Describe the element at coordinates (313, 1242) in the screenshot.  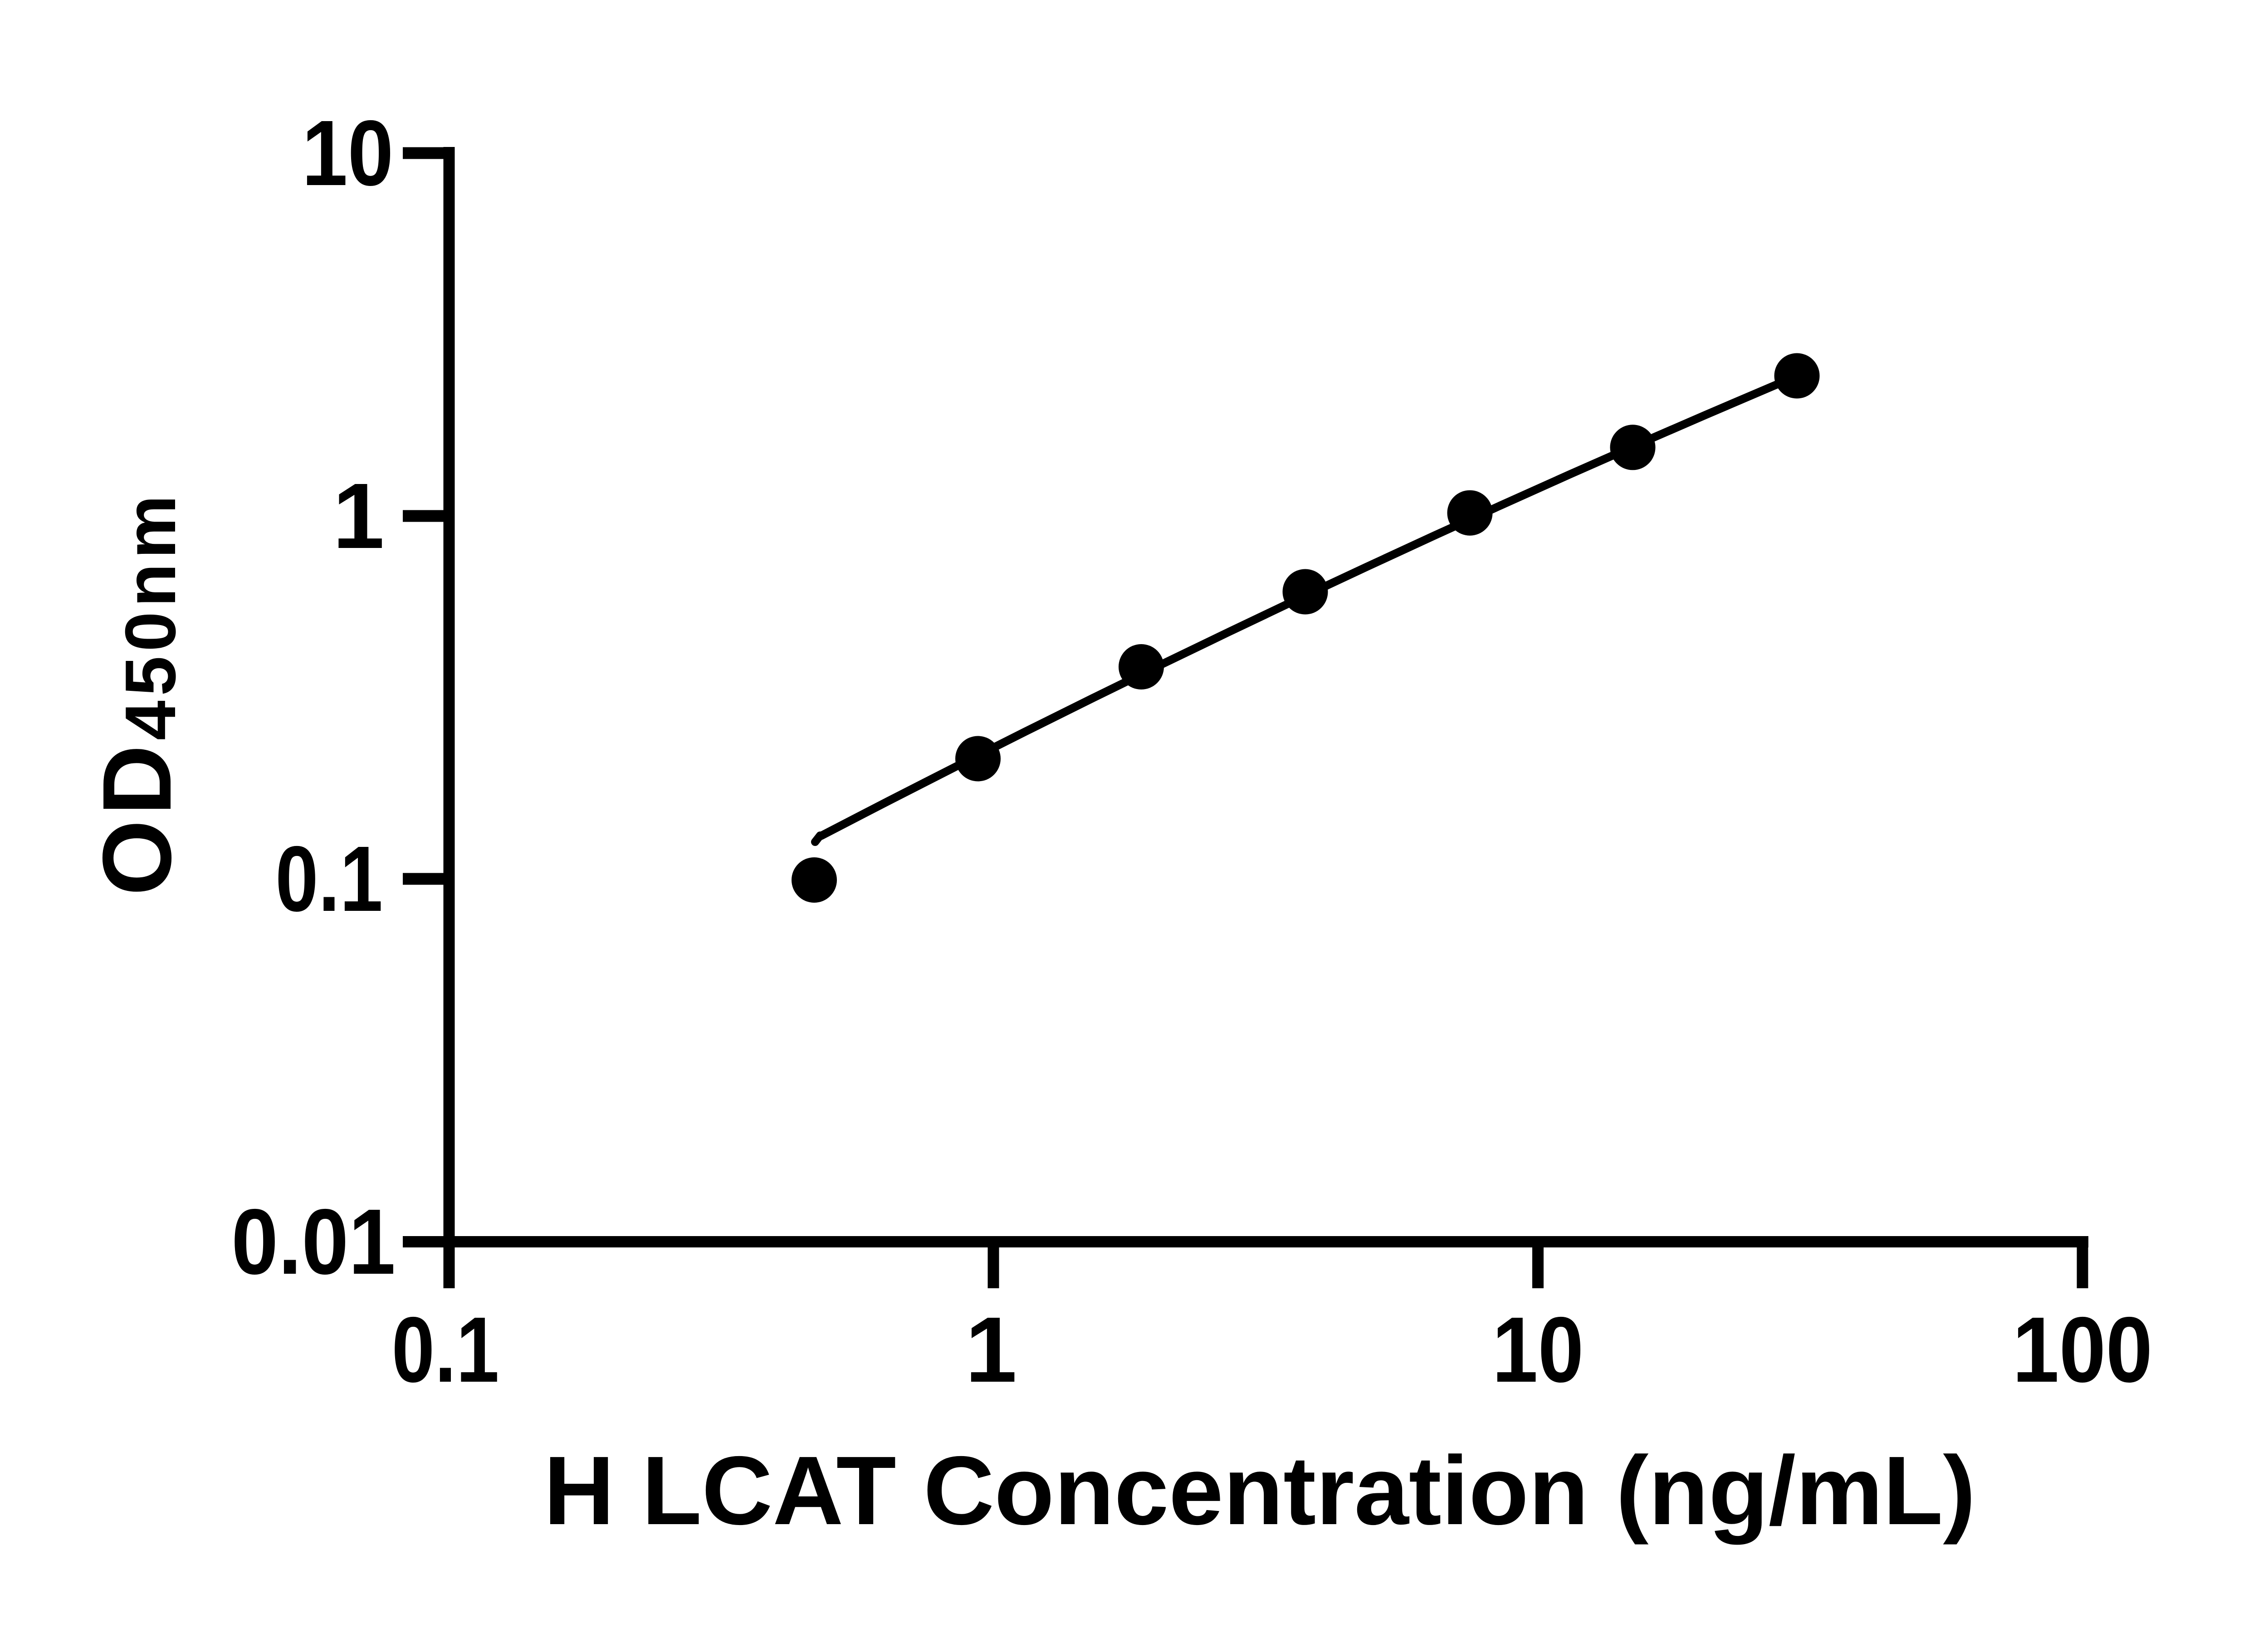
I see `svg-text: 0.01` at that location.